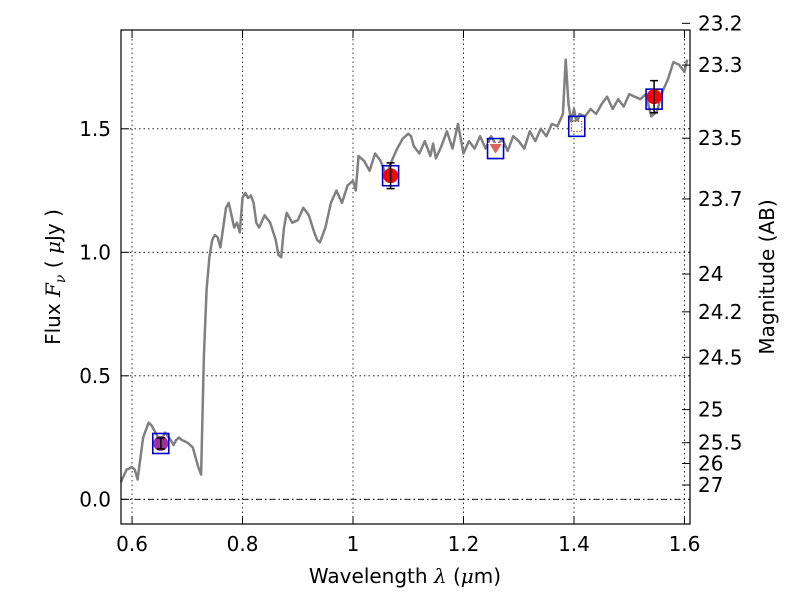 This screenshot has height=600, width=800. What do you see at coordinates (720, 443) in the screenshot?
I see `magnitude-tick-label: 25.5` at bounding box center [720, 443].